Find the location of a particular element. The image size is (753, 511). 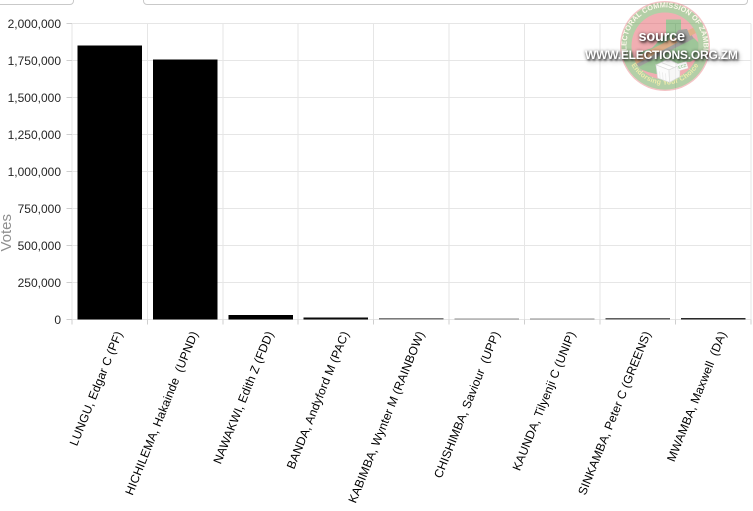

svg-text: KABIMBA, Wynter M (RAINBOW) is located at coordinates (386, 417).